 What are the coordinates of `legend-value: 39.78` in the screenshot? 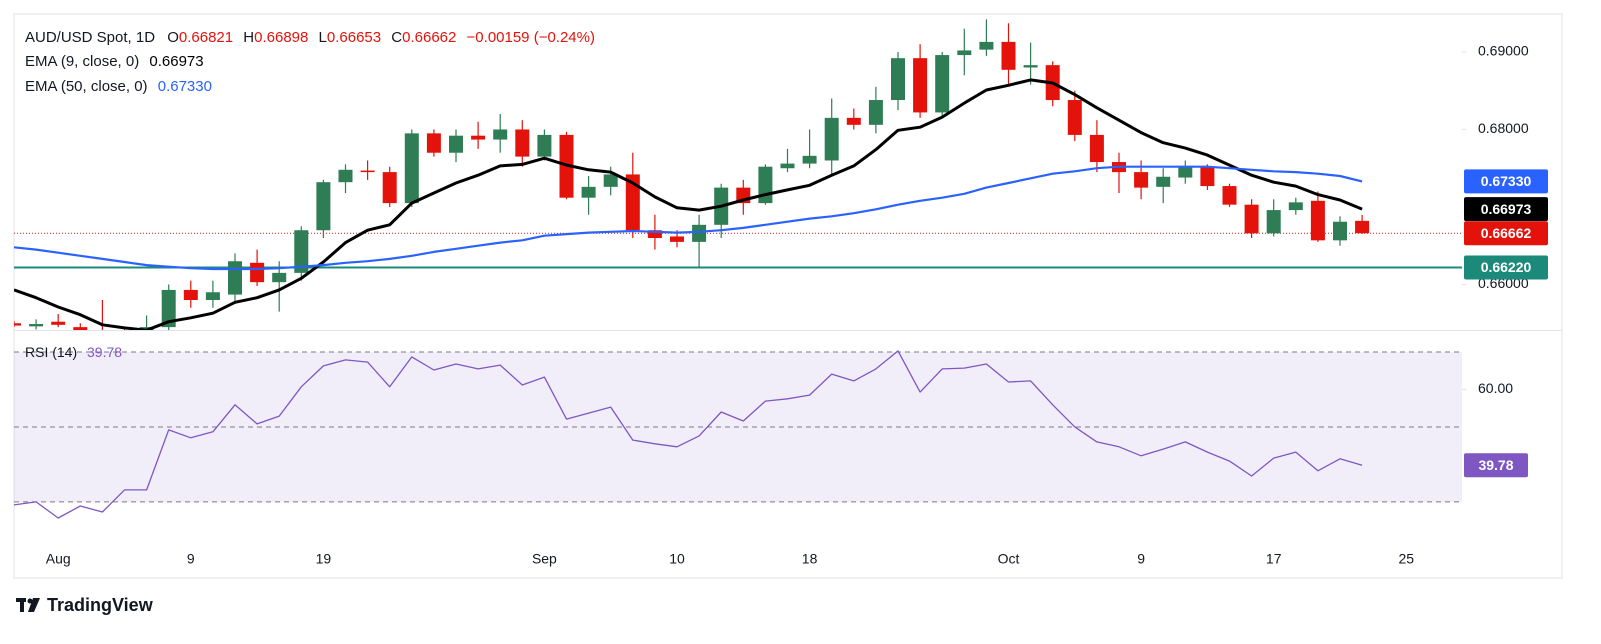 It's located at (104, 352).